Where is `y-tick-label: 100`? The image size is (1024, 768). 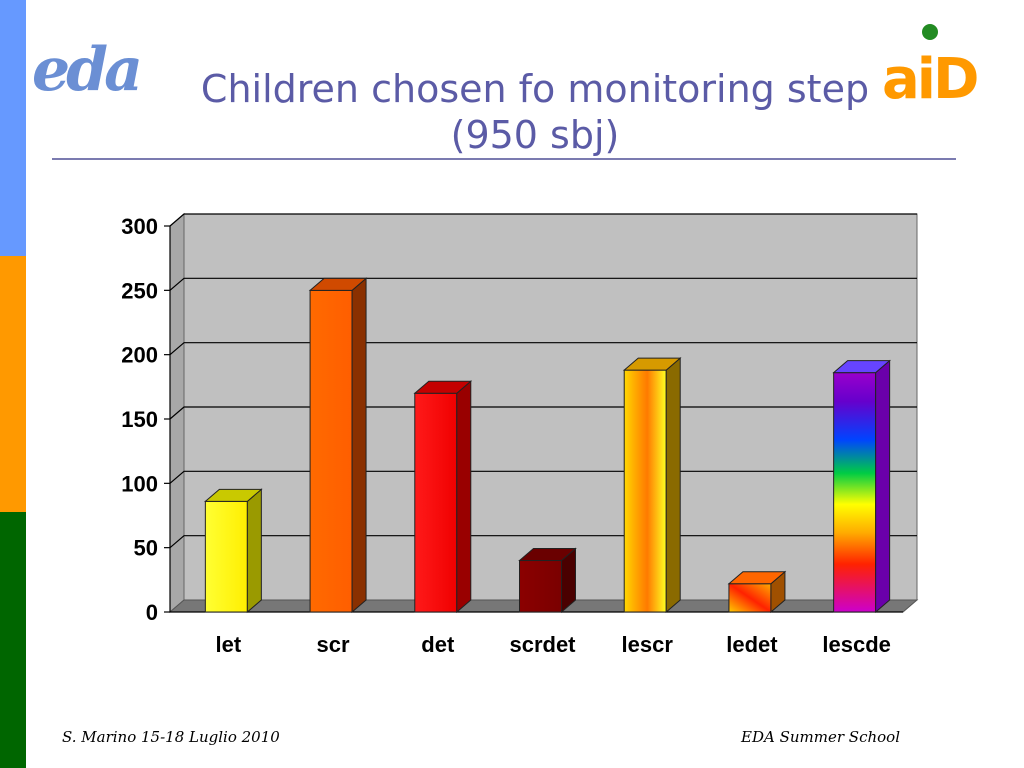
y-tick-label: 100 is located at coordinates (139, 483).